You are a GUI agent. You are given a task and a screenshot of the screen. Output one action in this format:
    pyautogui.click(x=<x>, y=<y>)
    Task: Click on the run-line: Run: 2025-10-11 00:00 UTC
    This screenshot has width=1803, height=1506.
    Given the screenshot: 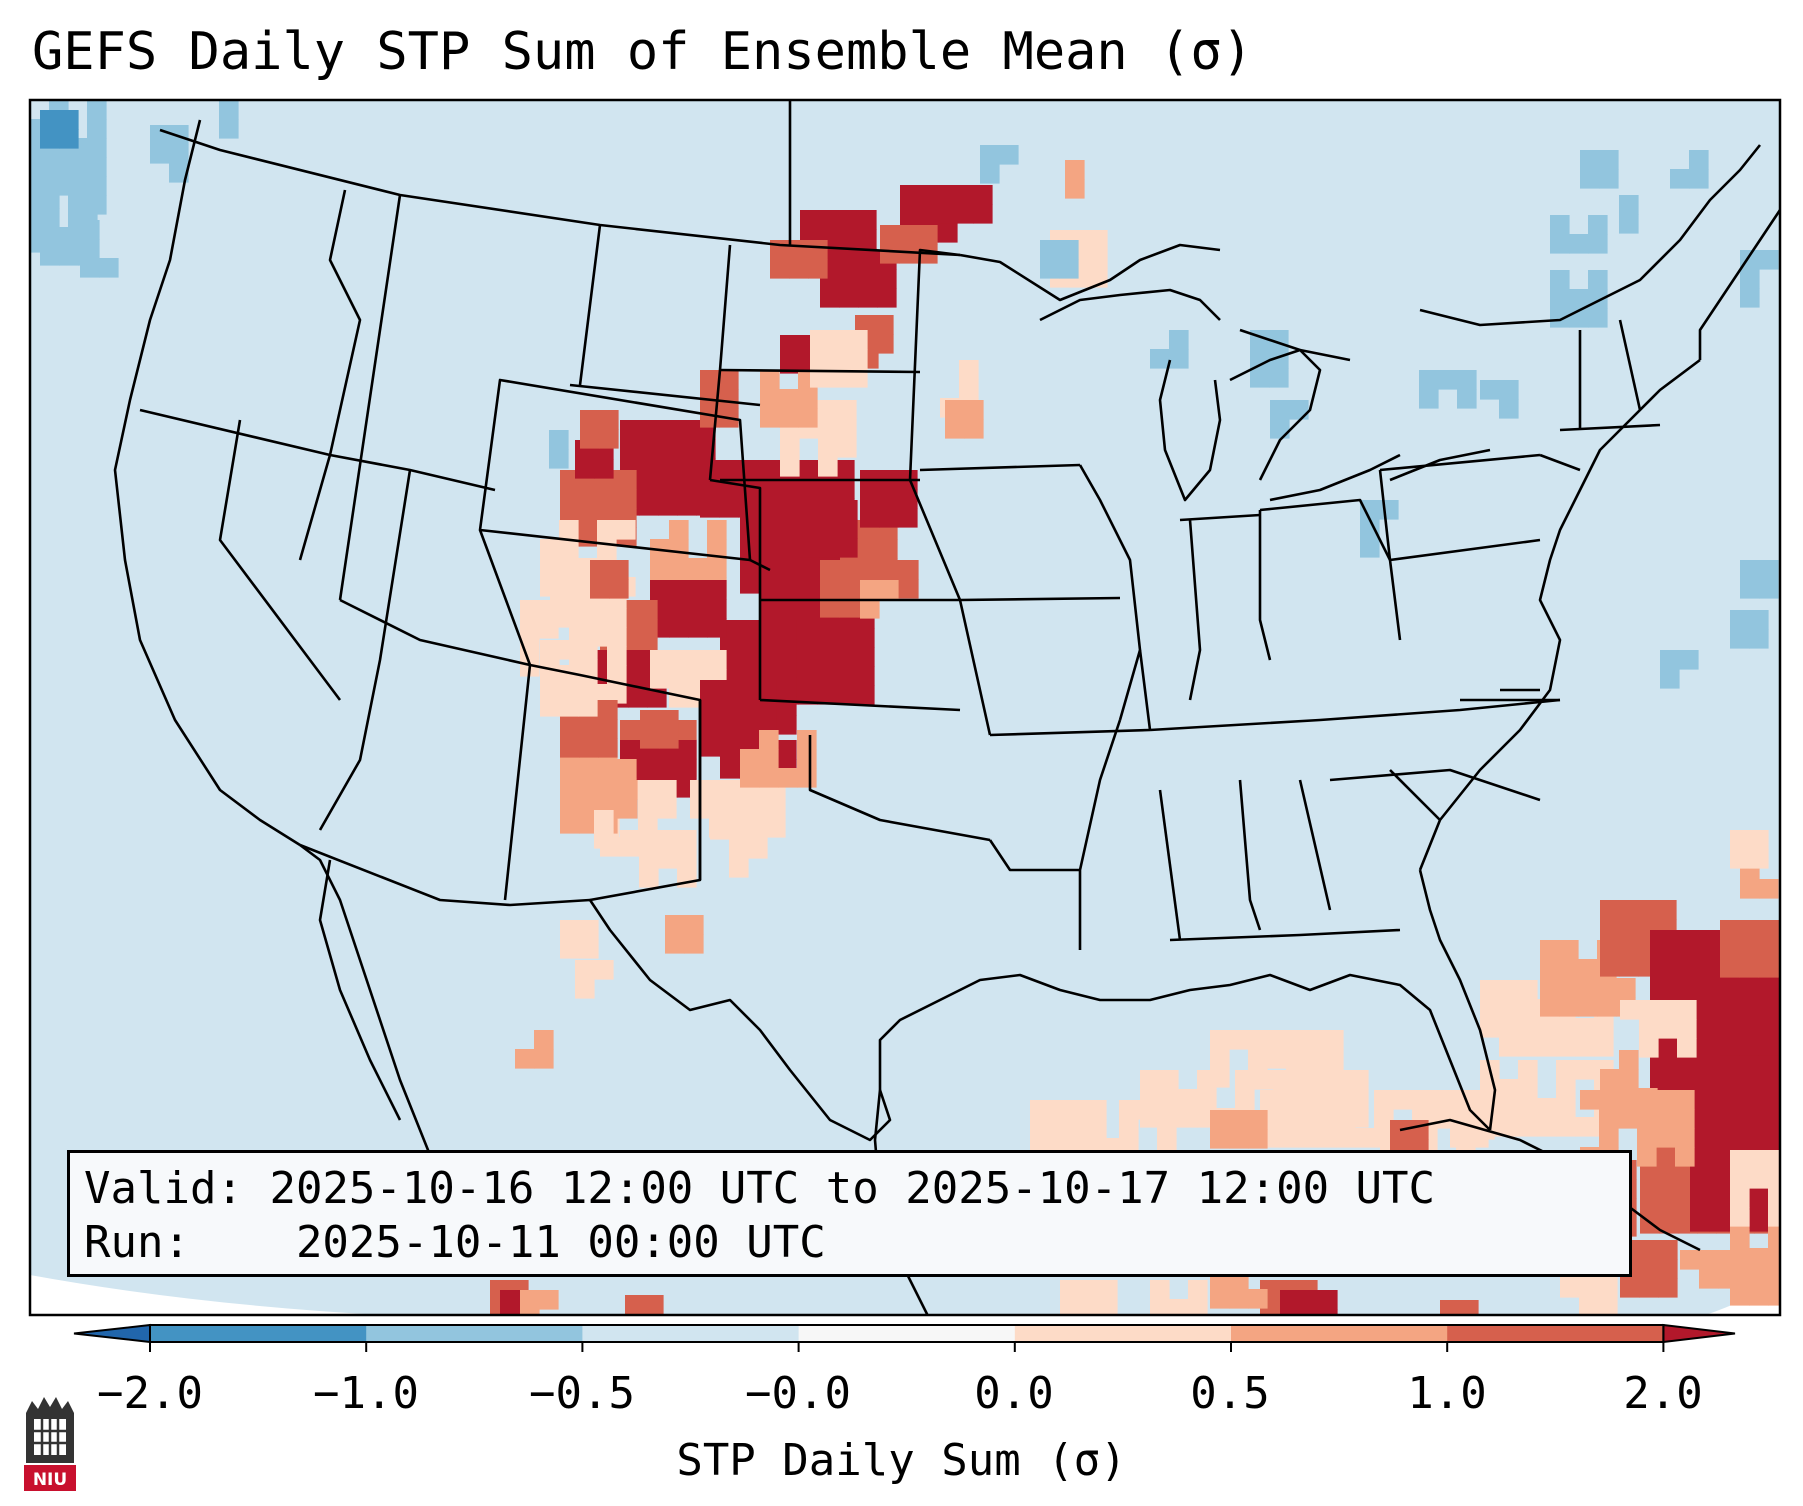 What is the action you would take?
    pyautogui.click(x=455, y=1242)
    